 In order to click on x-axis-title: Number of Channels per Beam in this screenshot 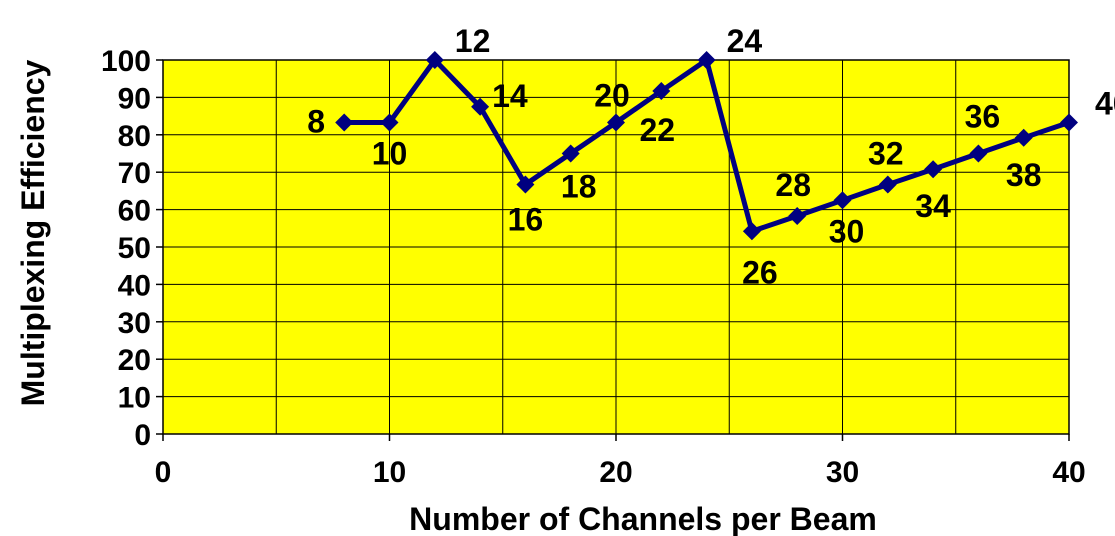, I will do `click(643, 518)`.